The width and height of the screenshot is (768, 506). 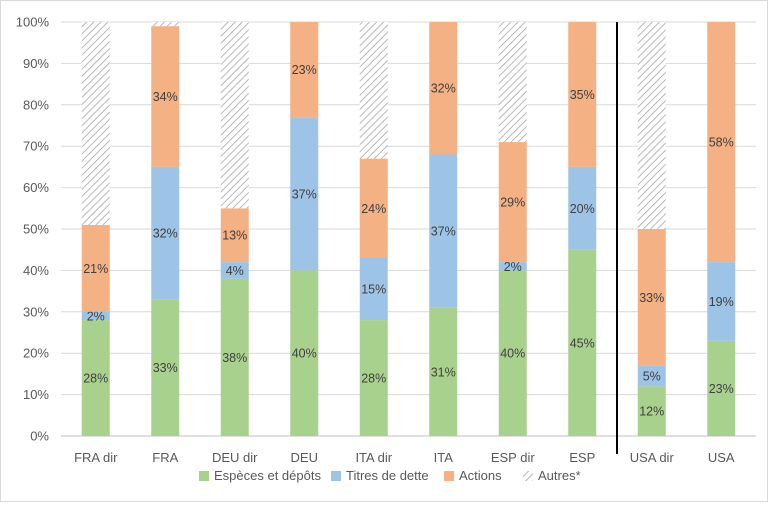 I want to click on bar-stack-7: 45% 20% 35%, so click(x=582, y=229).